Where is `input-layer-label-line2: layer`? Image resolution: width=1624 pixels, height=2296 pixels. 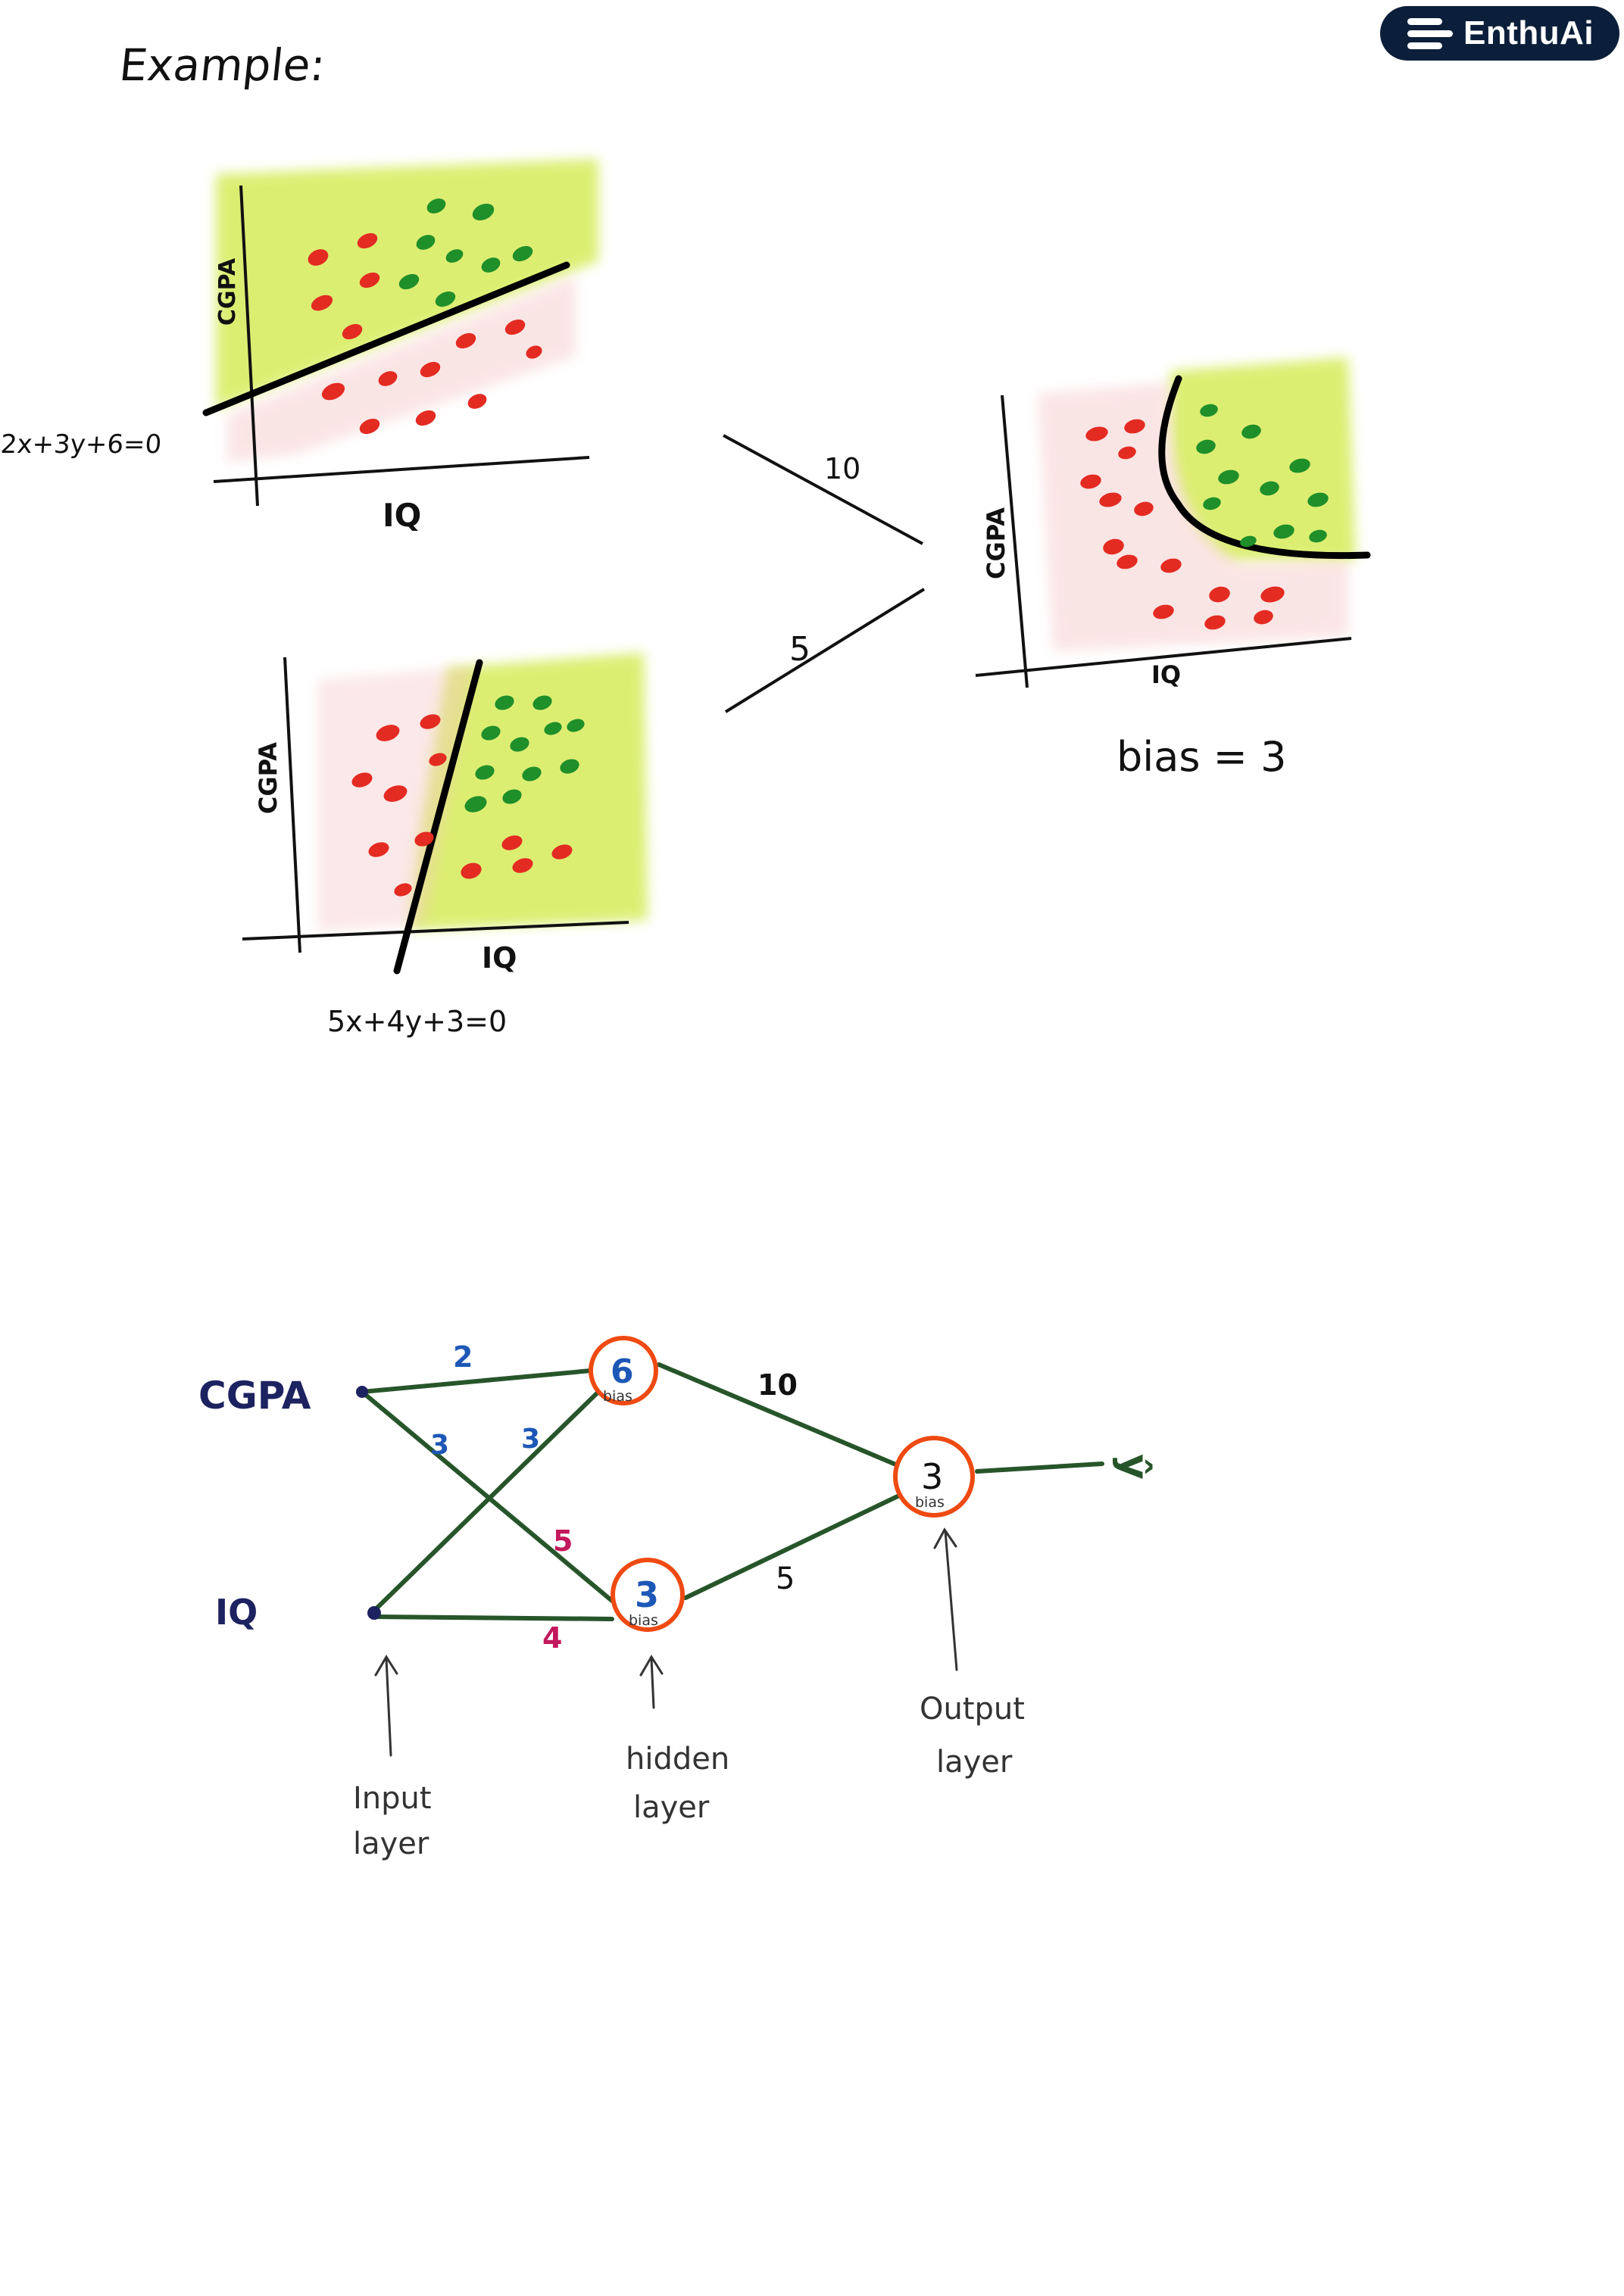 input-layer-label-line2: layer is located at coordinates (391, 1844).